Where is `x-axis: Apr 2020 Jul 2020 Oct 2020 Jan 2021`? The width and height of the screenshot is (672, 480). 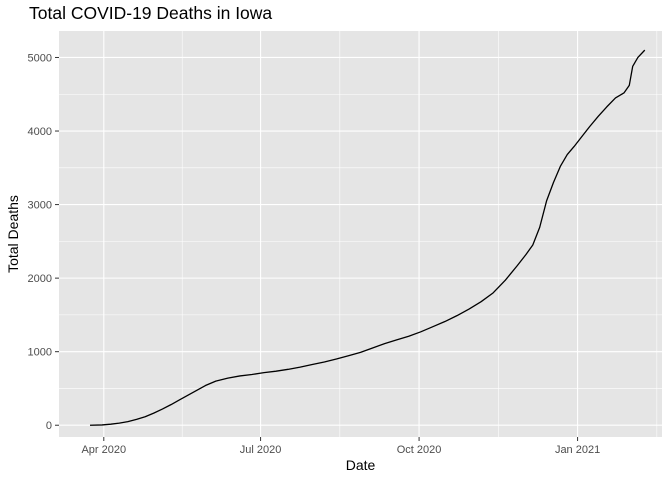 x-axis: Apr 2020 Jul 2020 Oct 2020 Jan 2021 is located at coordinates (340, 446).